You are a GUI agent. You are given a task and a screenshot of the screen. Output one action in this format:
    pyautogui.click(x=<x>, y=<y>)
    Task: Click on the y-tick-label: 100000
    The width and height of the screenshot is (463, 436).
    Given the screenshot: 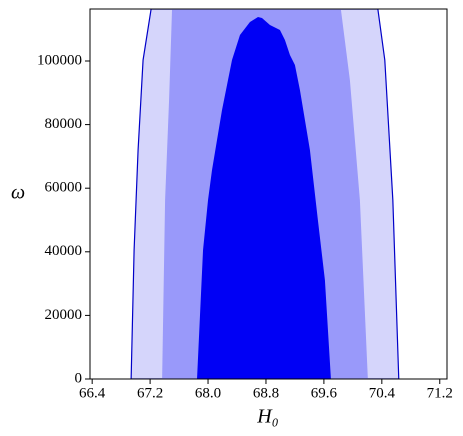 What is the action you would take?
    pyautogui.click(x=59, y=60)
    